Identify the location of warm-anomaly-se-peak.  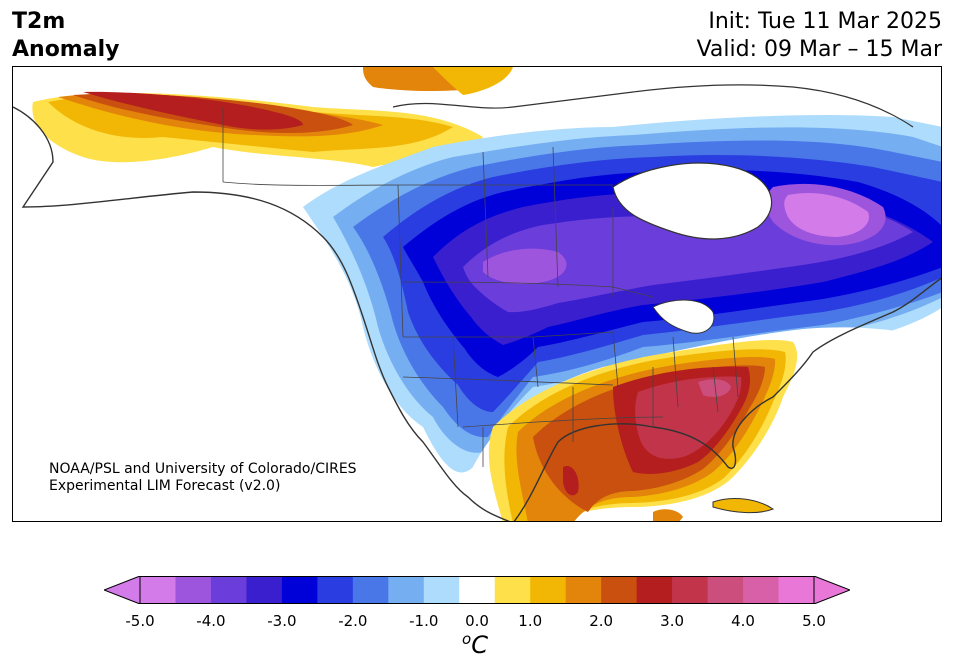
(714, 388).